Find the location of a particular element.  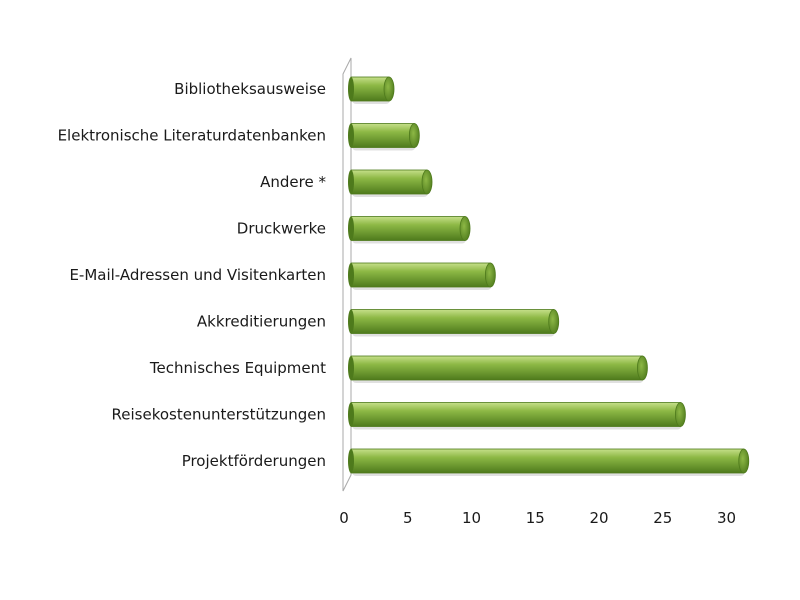

axis-wall is located at coordinates (347, 274).